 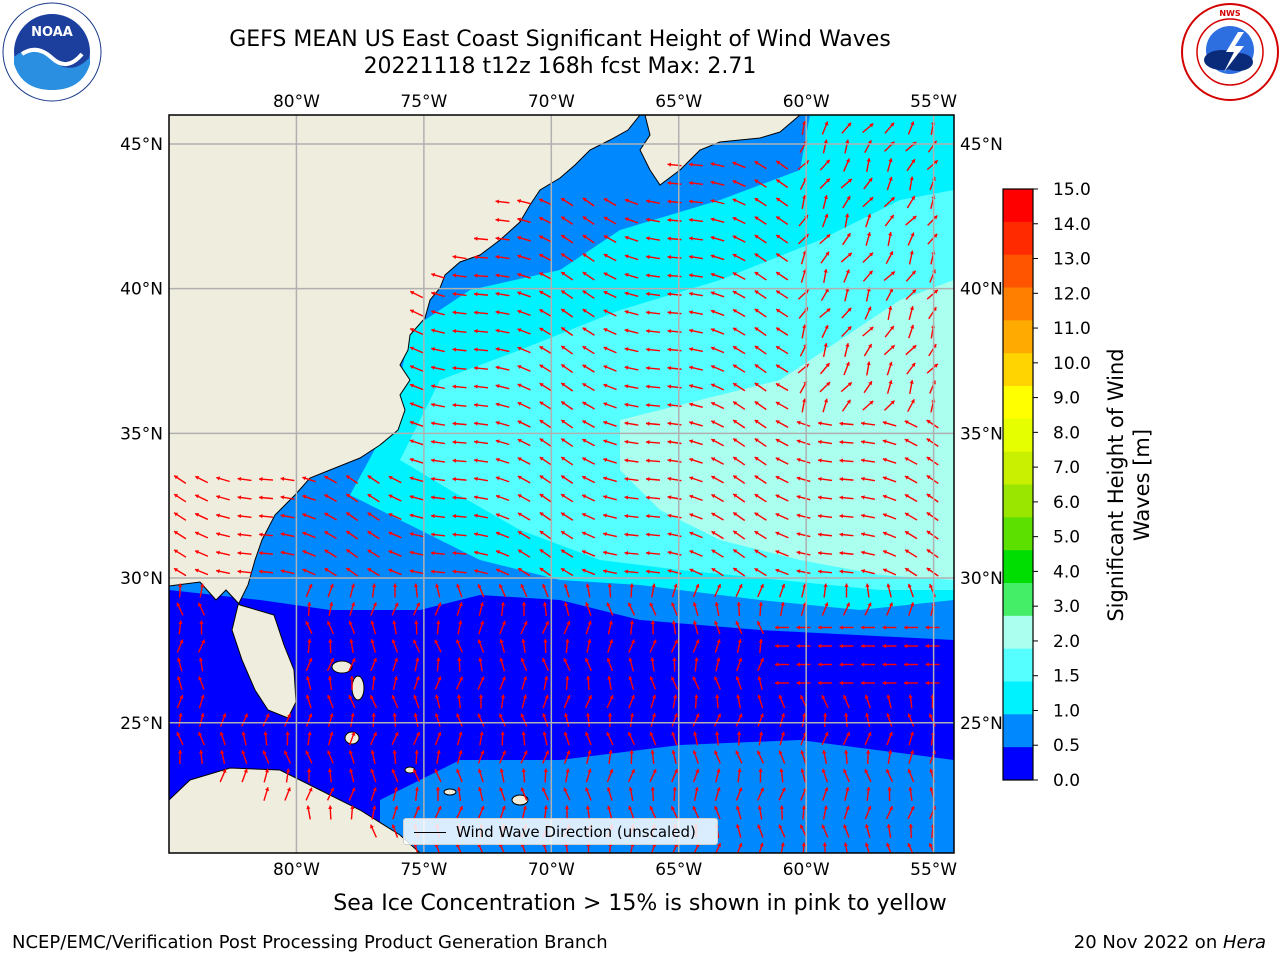 What do you see at coordinates (1066, 433) in the screenshot?
I see `colorbar-tick-label: 8.0` at bounding box center [1066, 433].